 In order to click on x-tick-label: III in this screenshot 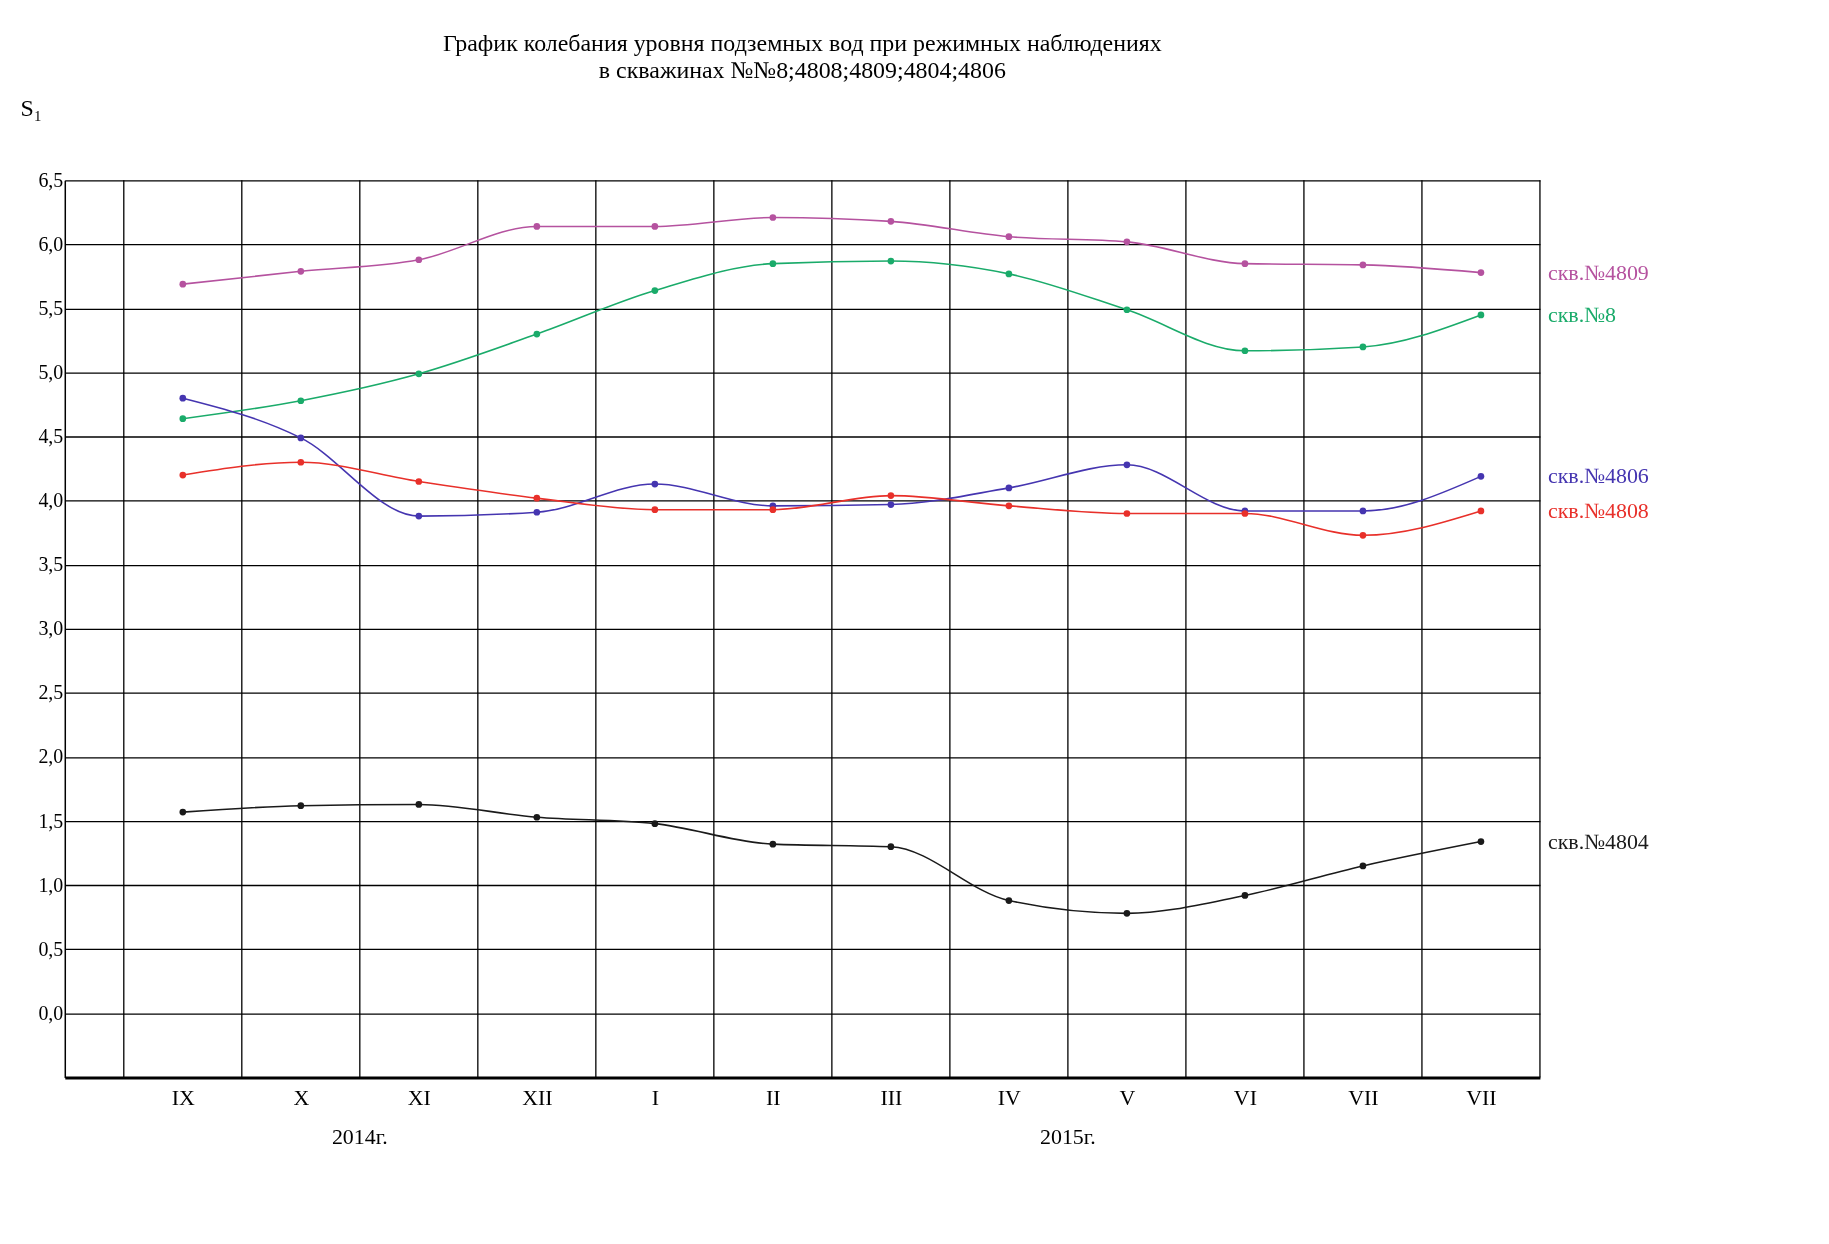, I will do `click(891, 1097)`.